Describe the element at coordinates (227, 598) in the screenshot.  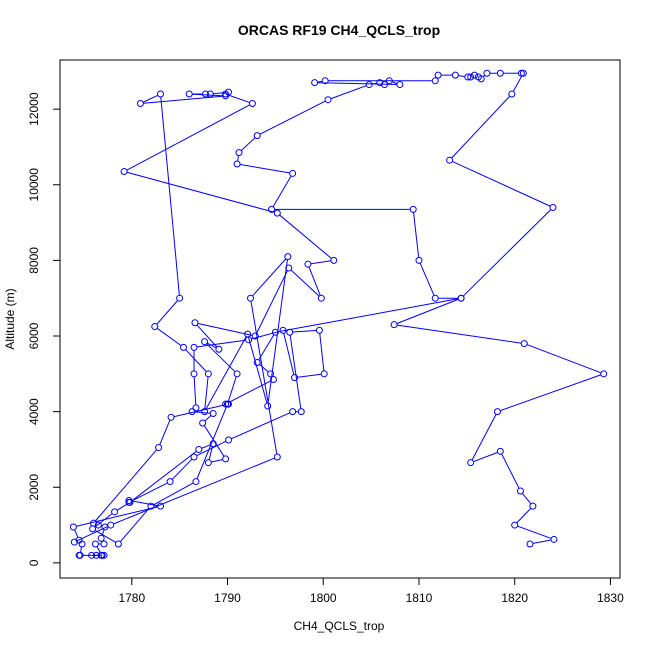
I see `x-tick-label: 1790` at that location.